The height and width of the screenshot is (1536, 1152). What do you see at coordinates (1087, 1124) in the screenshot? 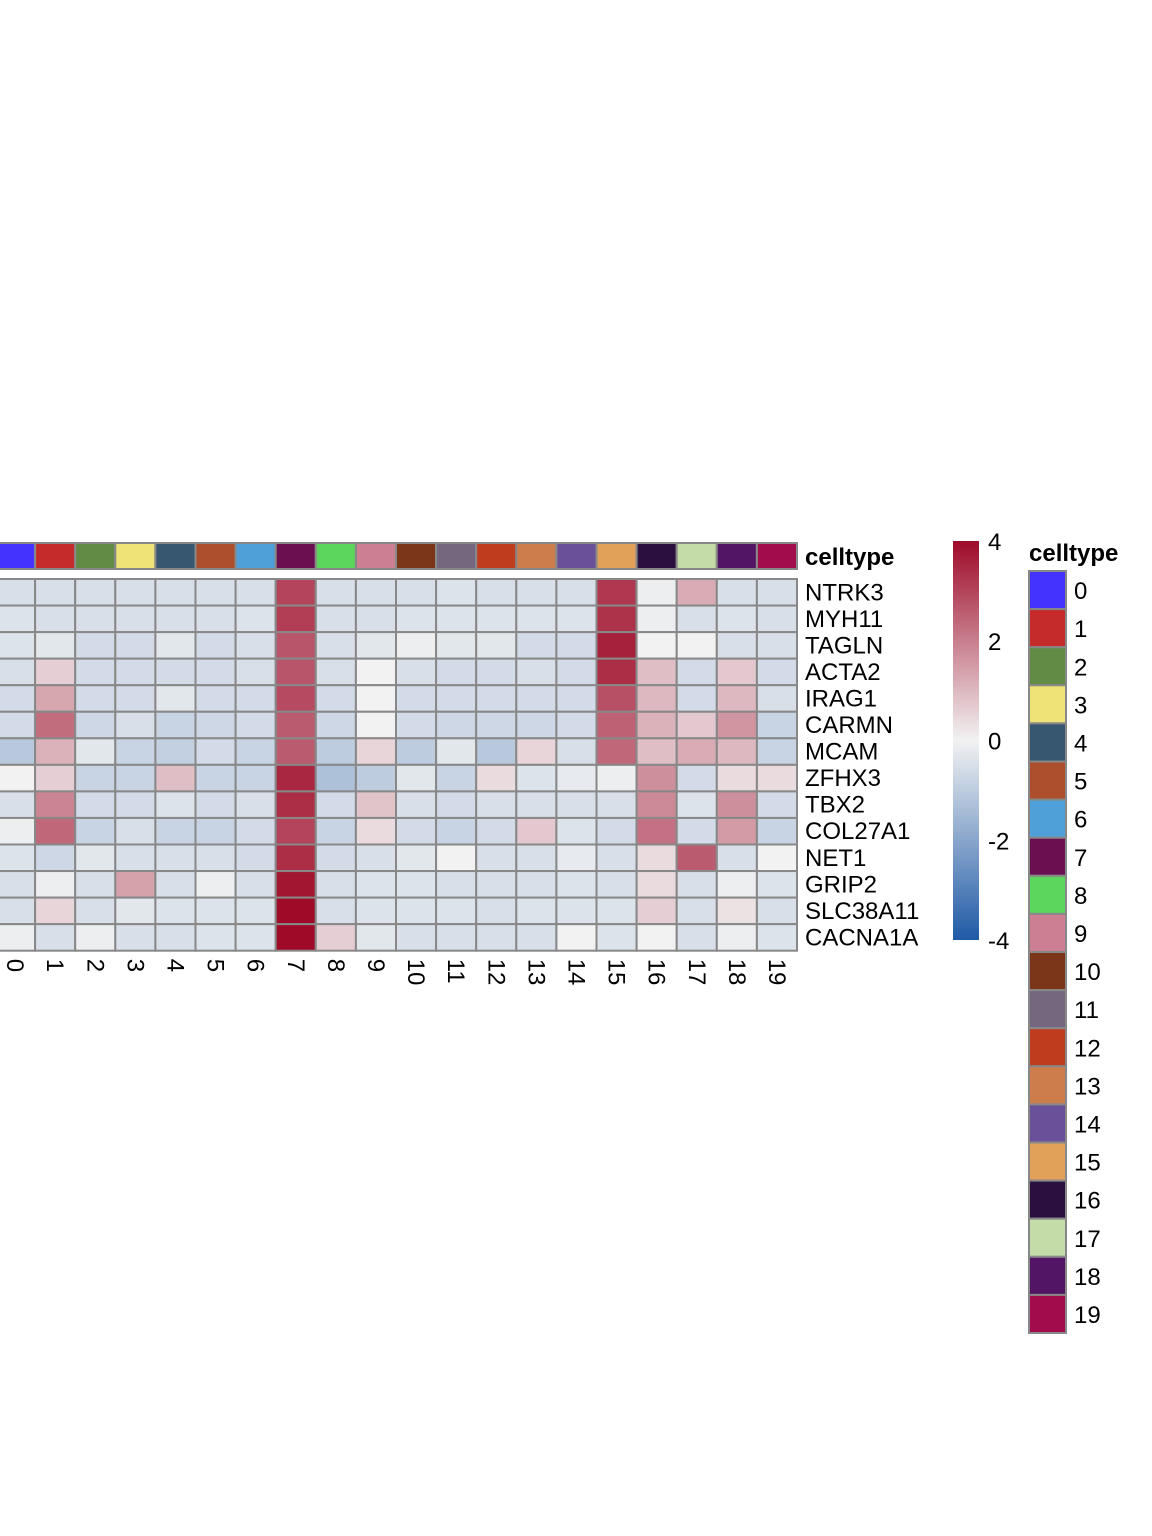
I see `legend-label: 14` at bounding box center [1087, 1124].